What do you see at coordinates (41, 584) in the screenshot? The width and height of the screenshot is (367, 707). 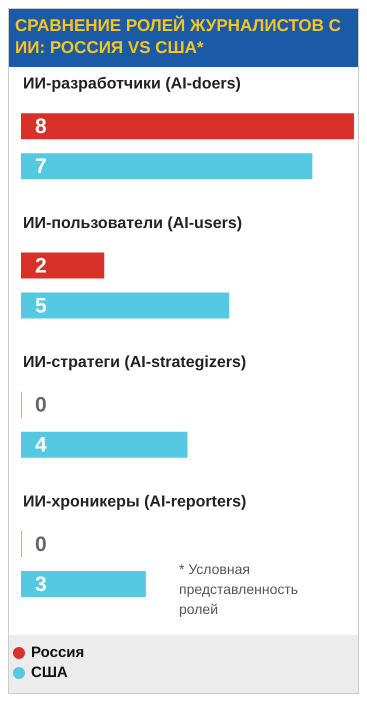 I see `data-label: 3` at bounding box center [41, 584].